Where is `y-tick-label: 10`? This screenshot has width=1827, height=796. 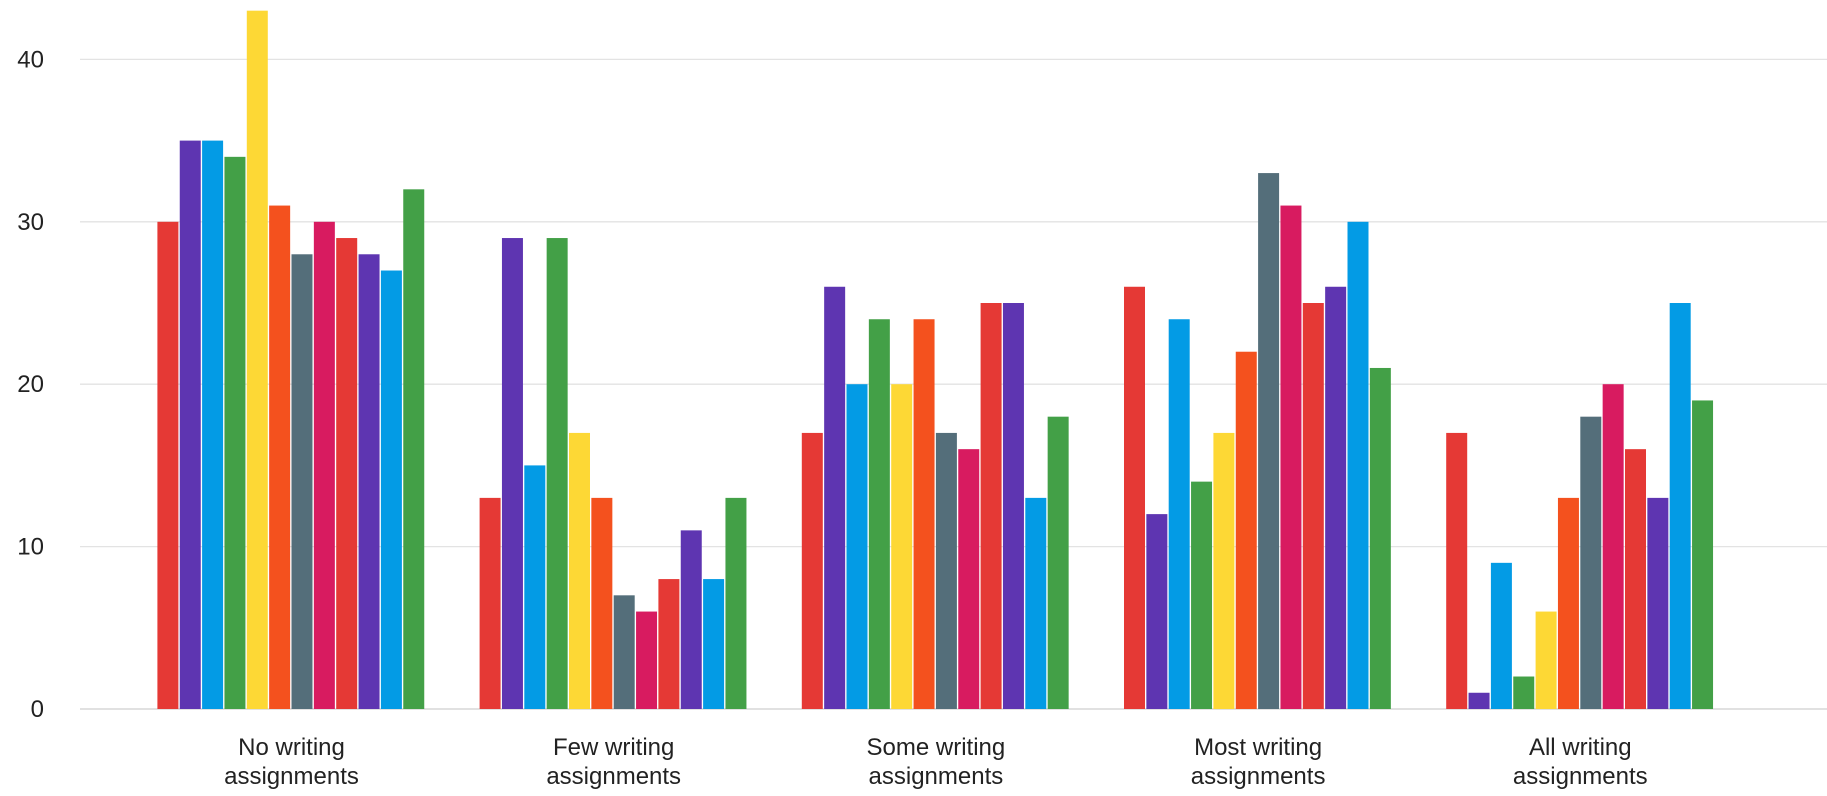 y-tick-label: 10 is located at coordinates (30, 547).